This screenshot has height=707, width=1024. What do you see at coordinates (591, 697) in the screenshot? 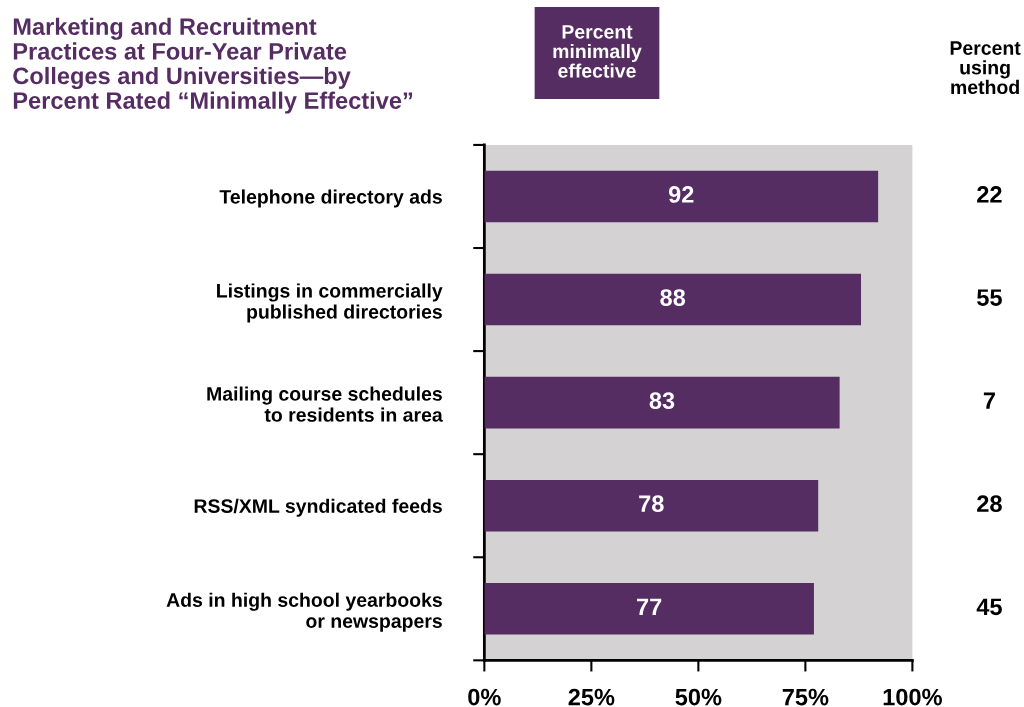
I see `x-tick-label: 25%` at bounding box center [591, 697].